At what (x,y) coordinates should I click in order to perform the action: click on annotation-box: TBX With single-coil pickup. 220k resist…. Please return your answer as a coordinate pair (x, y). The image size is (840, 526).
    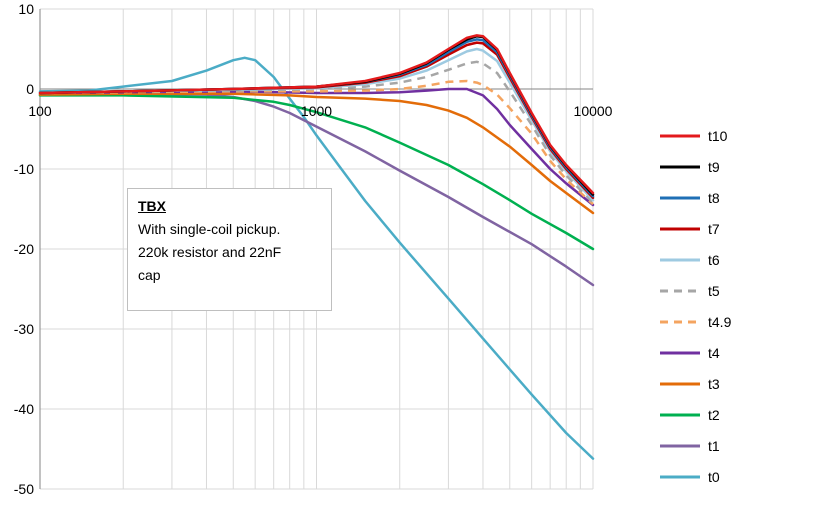
    Looking at the image, I should click on (229, 249).